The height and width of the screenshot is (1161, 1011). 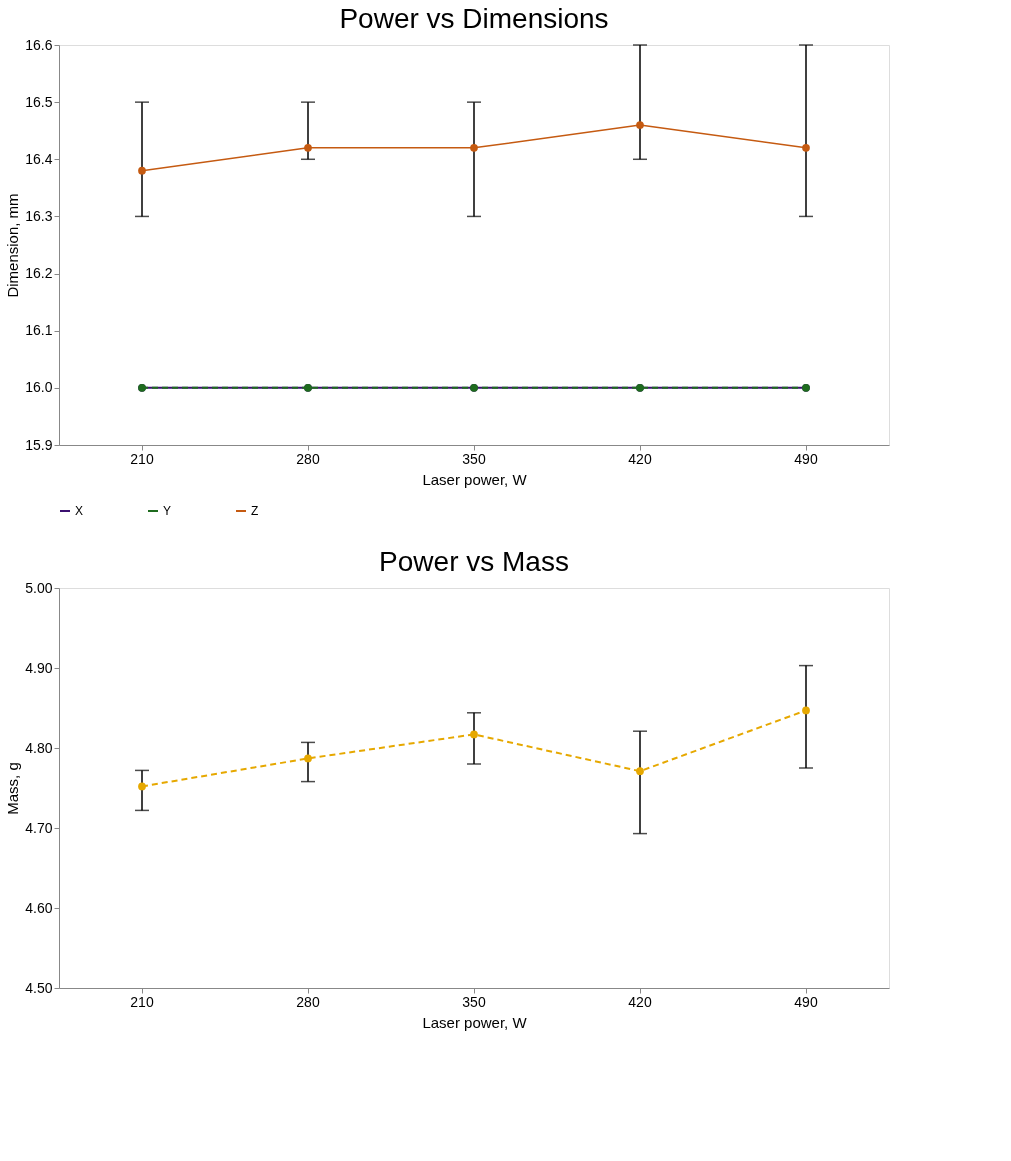 I want to click on legend-label: Y, so click(x=167, y=511).